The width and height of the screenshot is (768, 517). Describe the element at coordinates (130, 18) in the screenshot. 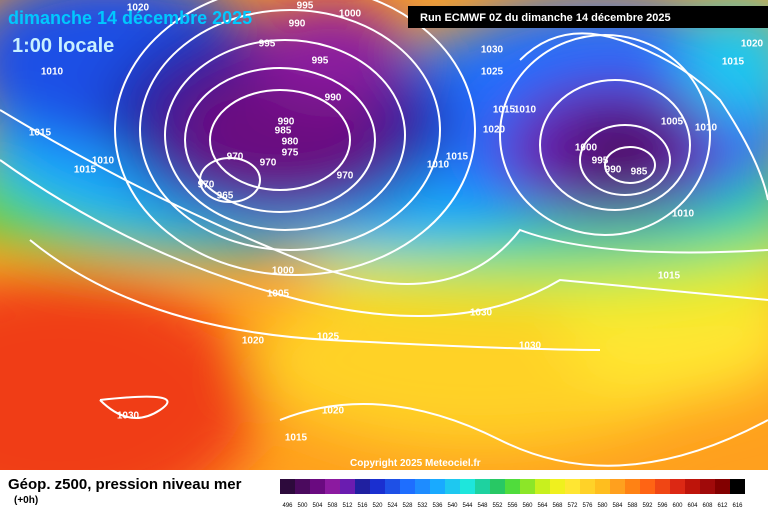

I see `date: dimanche 14 décembre 2025` at that location.